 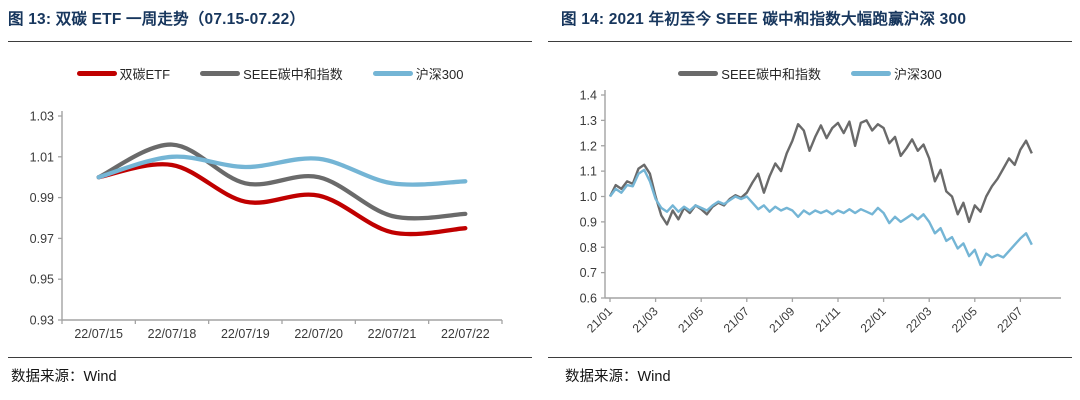 What do you see at coordinates (42, 280) in the screenshot?
I see `y-tick-label: 0.95` at bounding box center [42, 280].